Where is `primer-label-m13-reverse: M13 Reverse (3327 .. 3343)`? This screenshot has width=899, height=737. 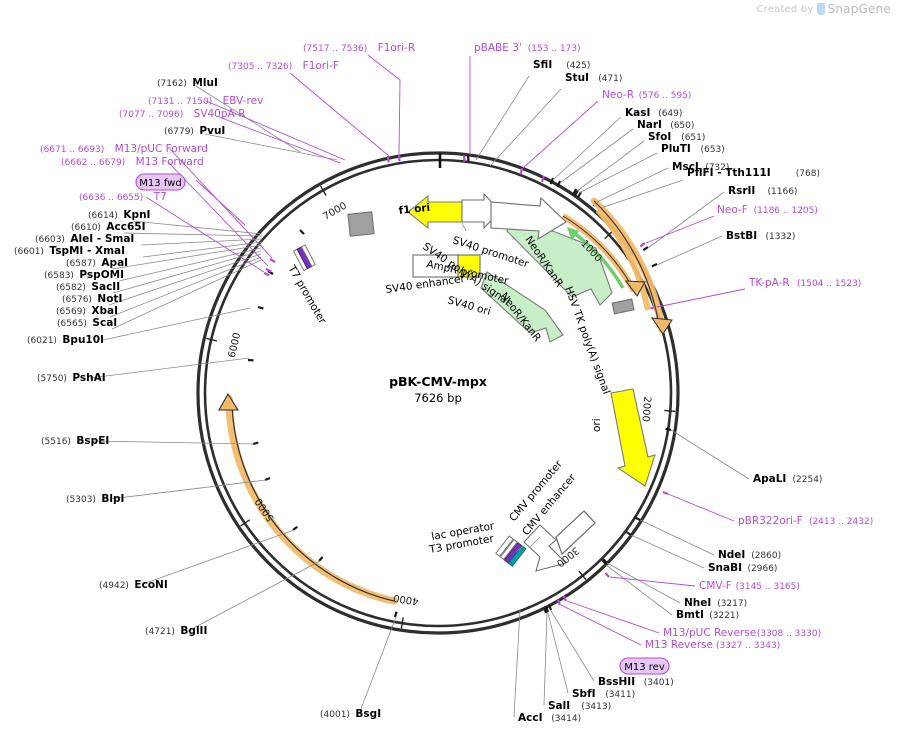 primer-label-m13-reverse: M13 Reverse (3327 .. 3343) is located at coordinates (712, 645).